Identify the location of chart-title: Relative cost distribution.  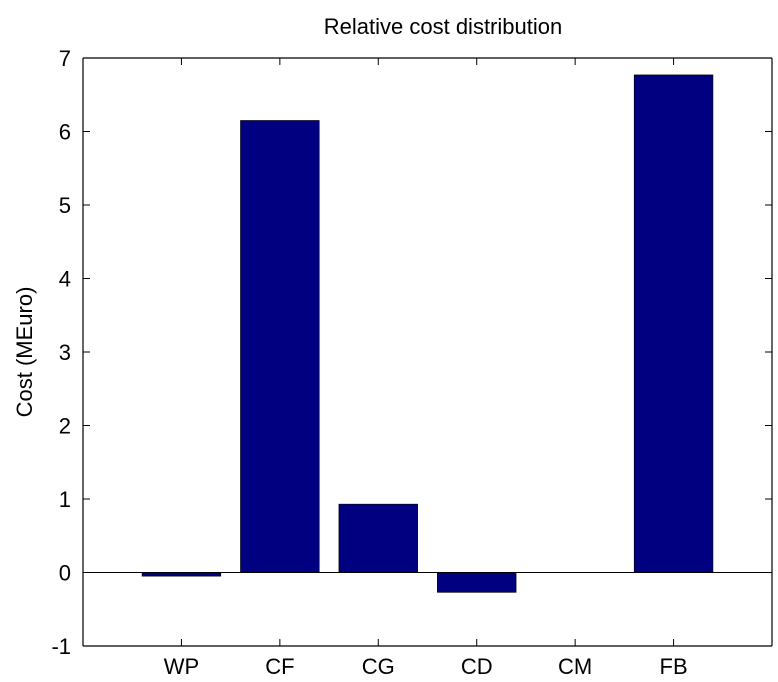
(443, 26).